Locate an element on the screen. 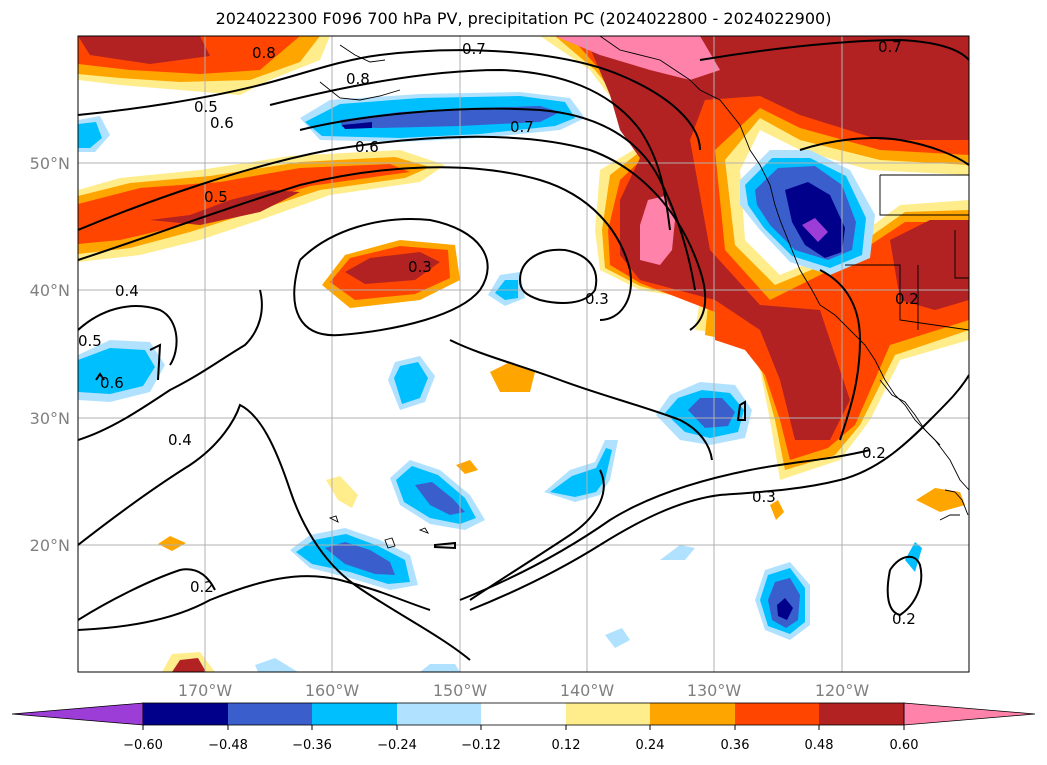  colorbar-tick-label: 0.36 is located at coordinates (735, 745).